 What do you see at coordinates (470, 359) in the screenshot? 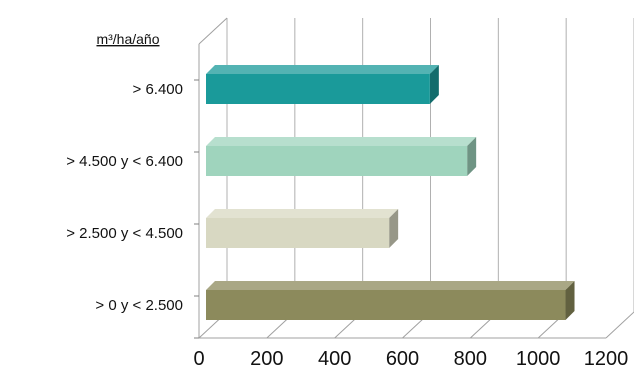
I see `x-tick-label: 800` at bounding box center [470, 359].